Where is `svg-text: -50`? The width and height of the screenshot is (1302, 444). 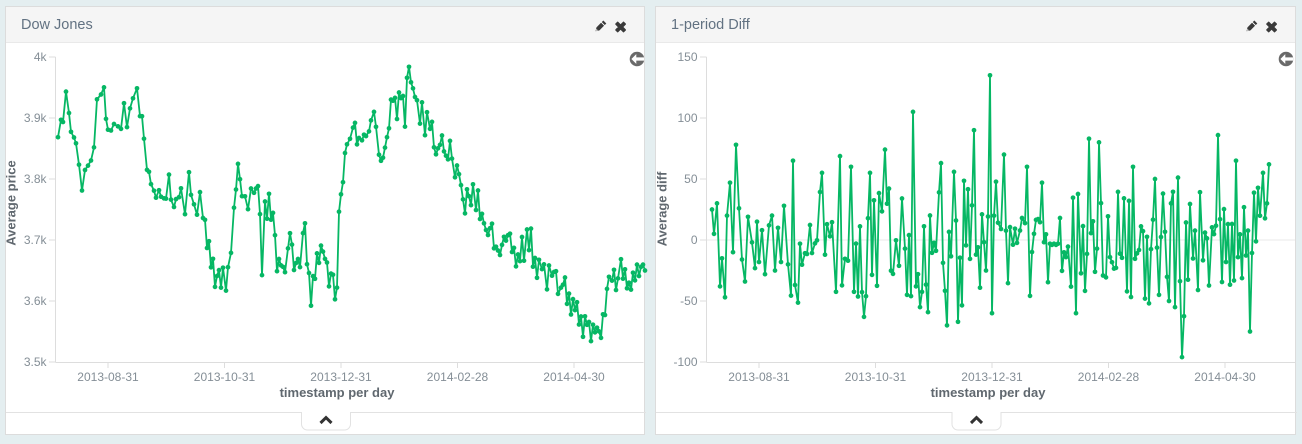
svg-text: -50 is located at coordinates (689, 301).